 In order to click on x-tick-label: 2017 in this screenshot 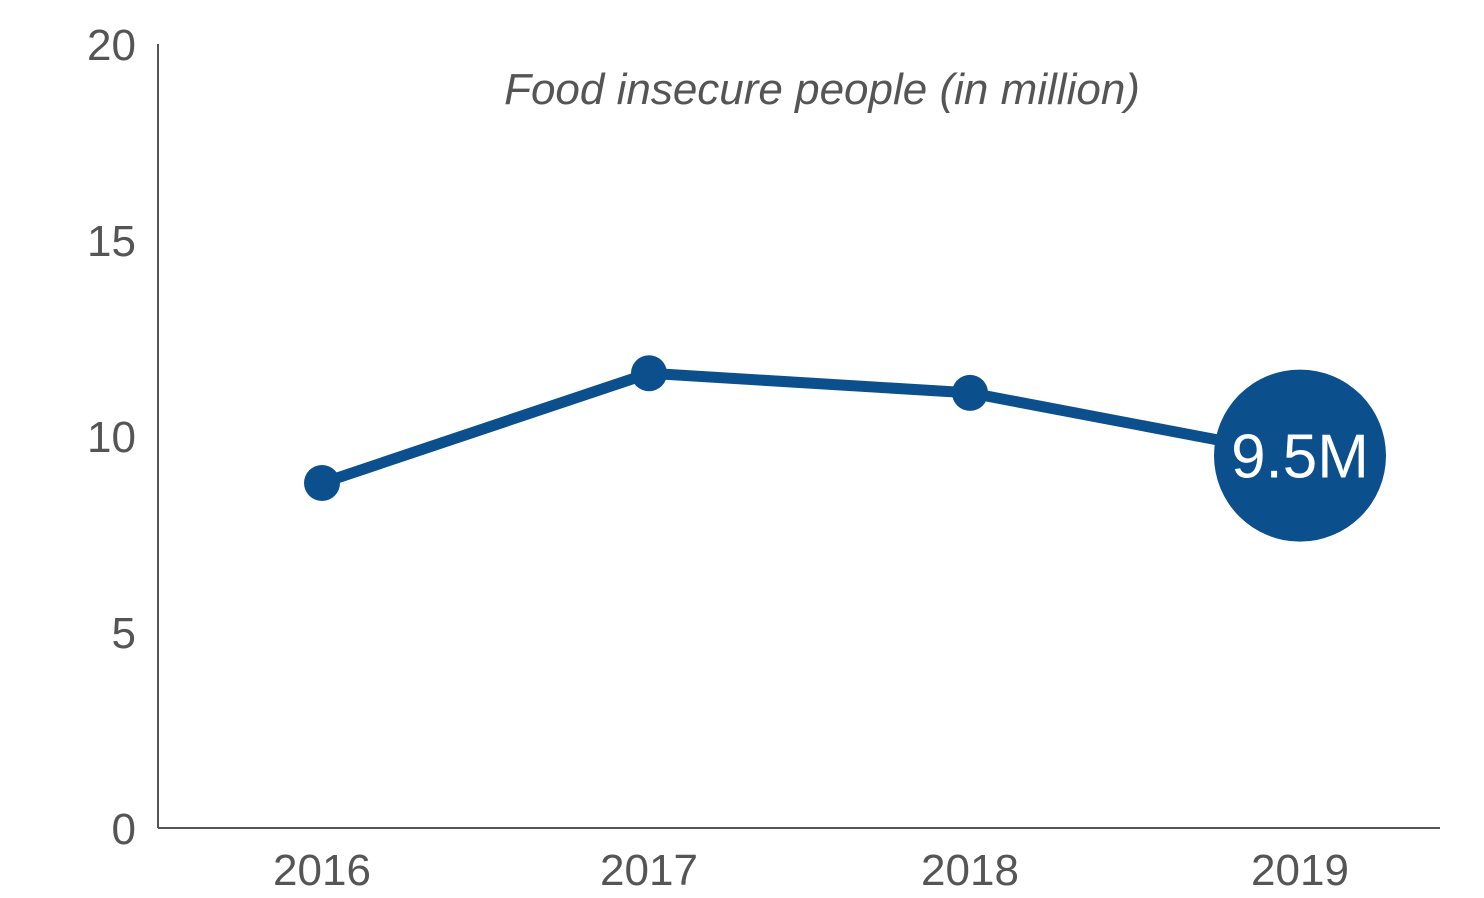, I will do `click(649, 870)`.